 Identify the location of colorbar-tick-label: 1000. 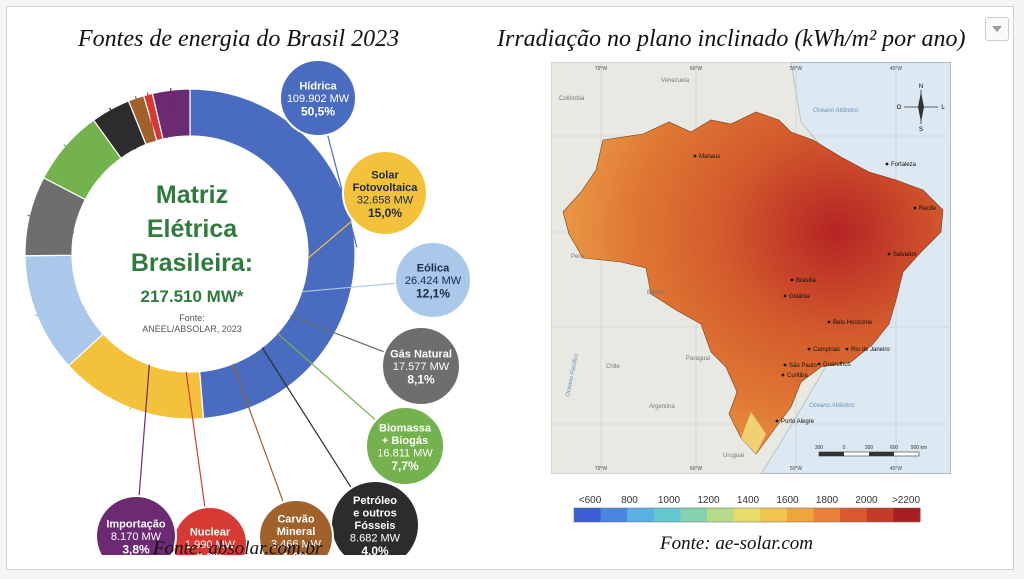
(669, 500).